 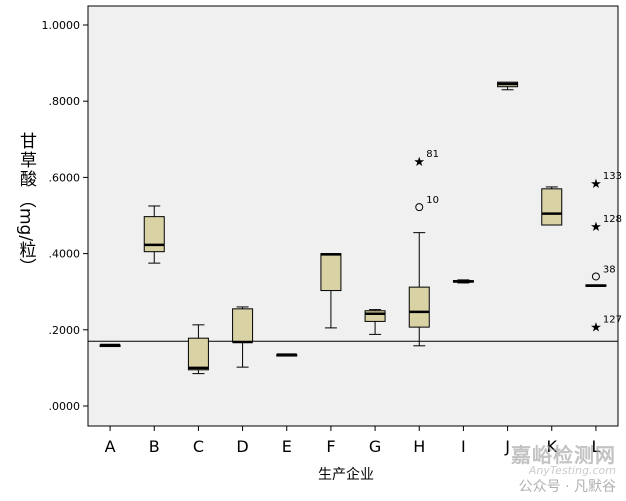 What do you see at coordinates (198, 354) in the screenshot?
I see `box-C` at bounding box center [198, 354].